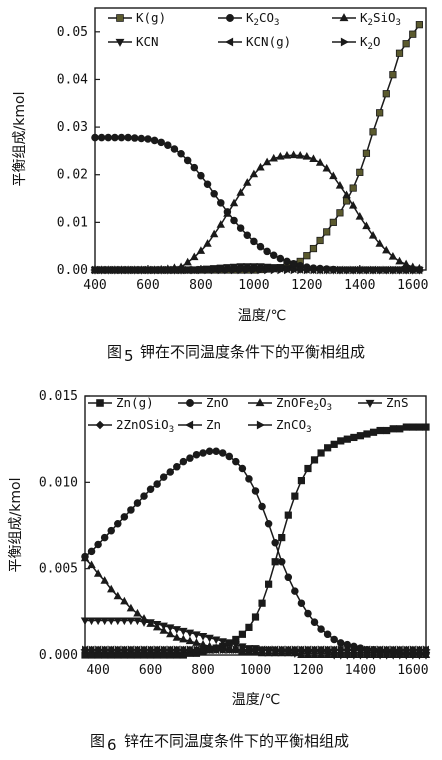 The image size is (442, 760). Describe the element at coordinates (254, 41) in the screenshot. I see `legend-entry: KCN(g)` at that location.